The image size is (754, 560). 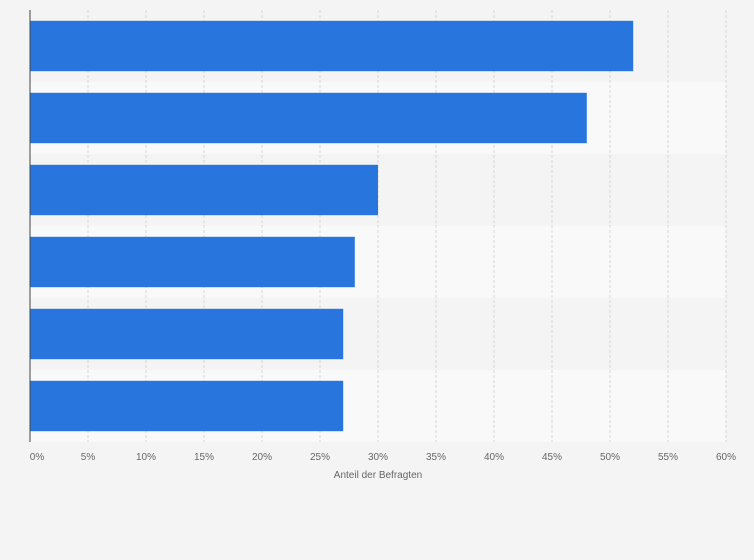 What do you see at coordinates (320, 457) in the screenshot?
I see `x-tick-label: 25%` at bounding box center [320, 457].